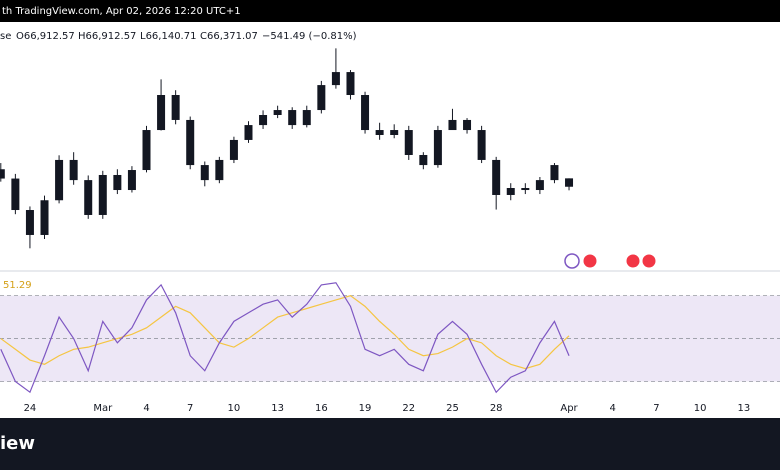 The image size is (780, 474). Describe the element at coordinates (390, 444) in the screenshot. I see `footer-bar` at that location.